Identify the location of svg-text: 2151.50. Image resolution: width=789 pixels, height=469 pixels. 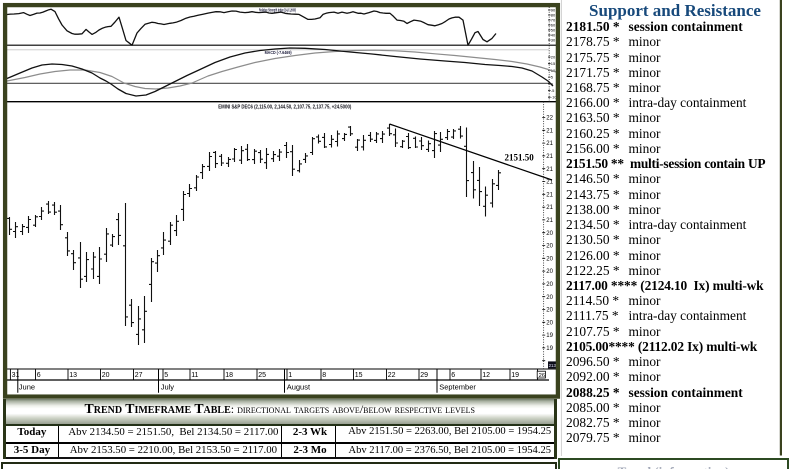
(520, 158).